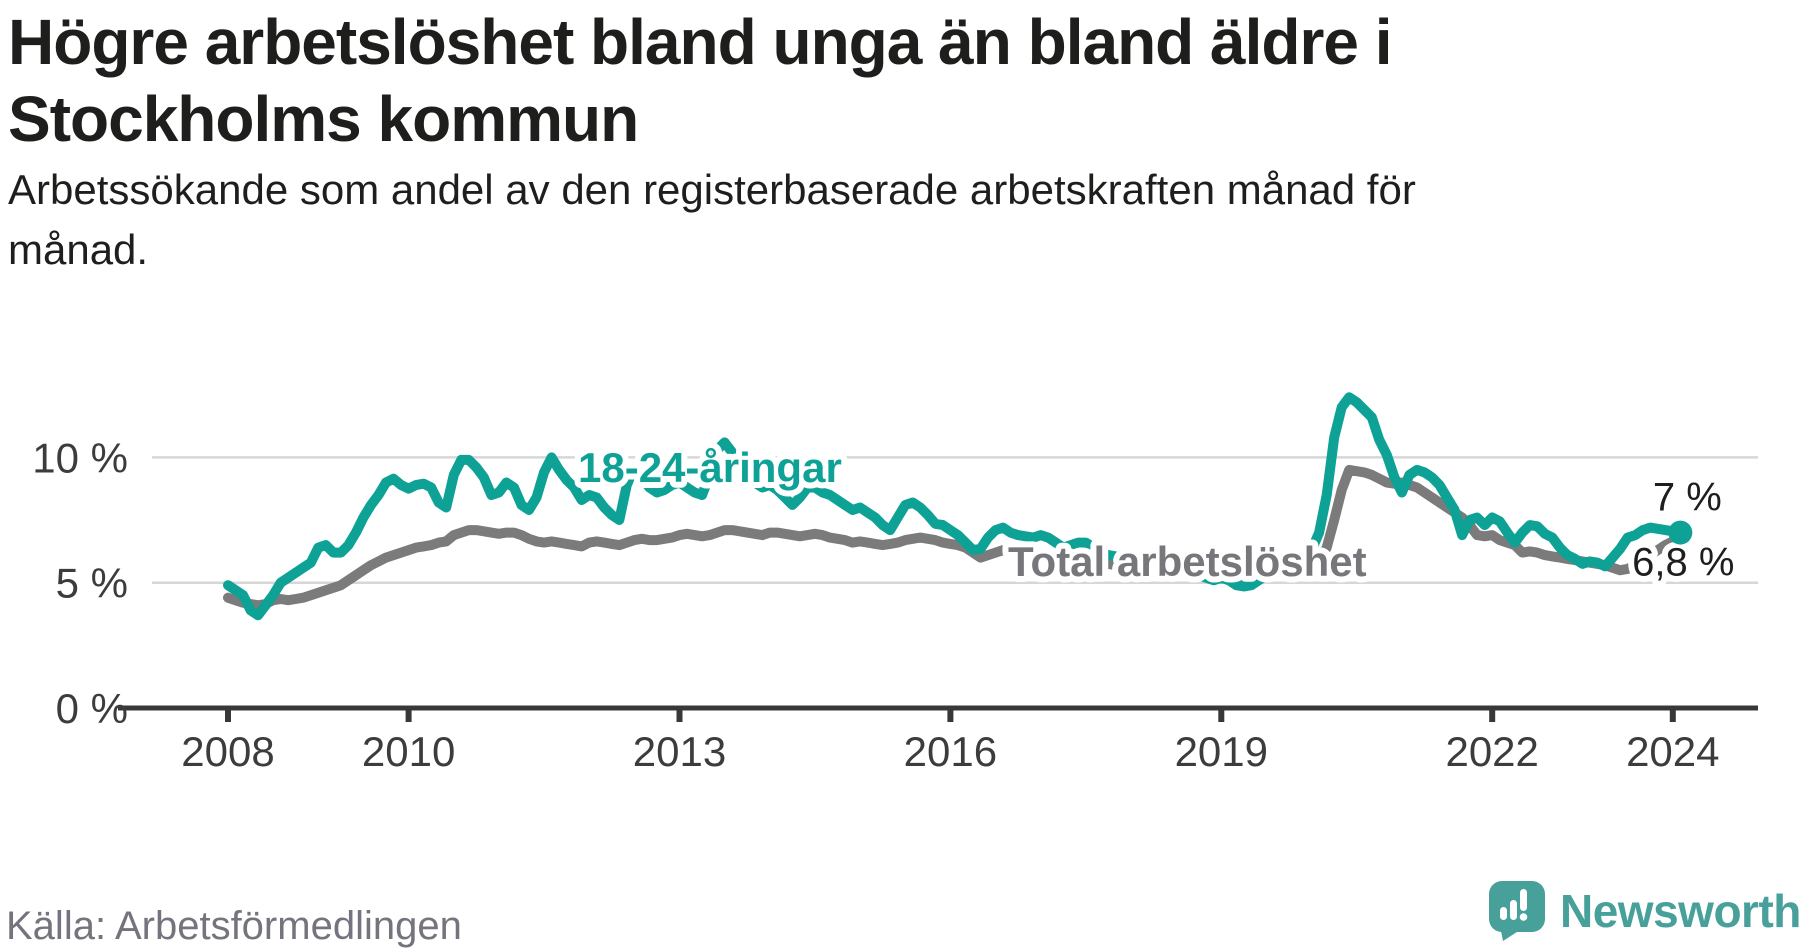 The height and width of the screenshot is (948, 1800). I want to click on x-tick-label-2016: 2016, so click(950, 751).